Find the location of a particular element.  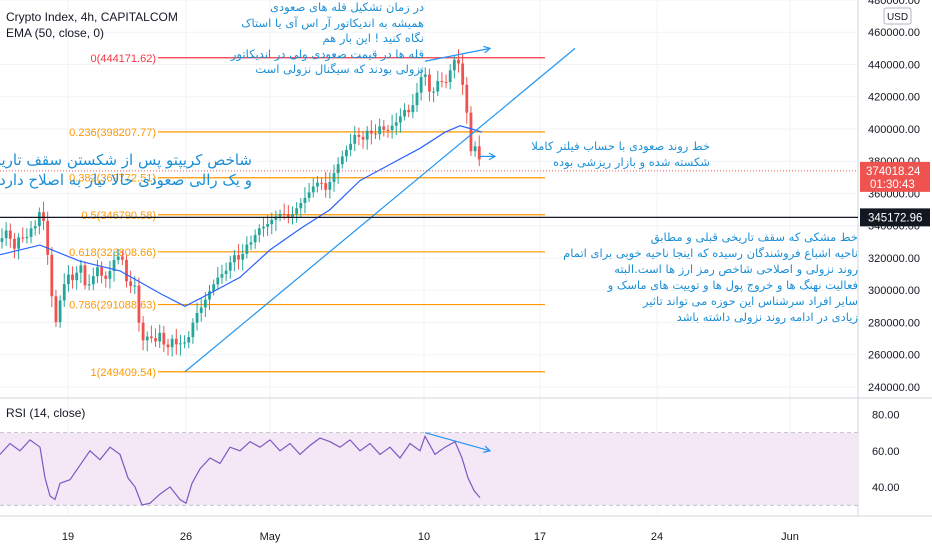

annotation-line: خط روند صعودی با حساب فیلتر کاملا is located at coordinates (620, 146).